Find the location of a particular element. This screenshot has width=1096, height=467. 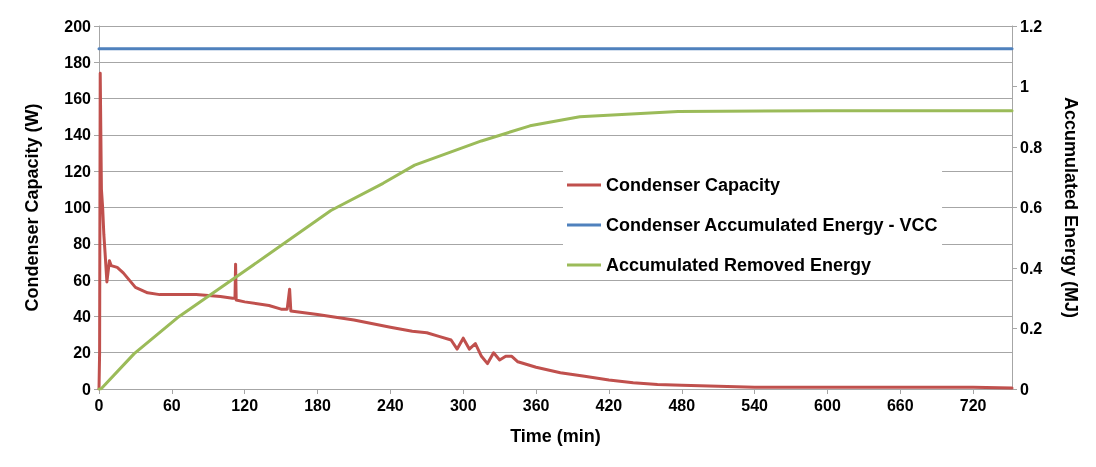

y-tick-label: 100 is located at coordinates (78, 207).